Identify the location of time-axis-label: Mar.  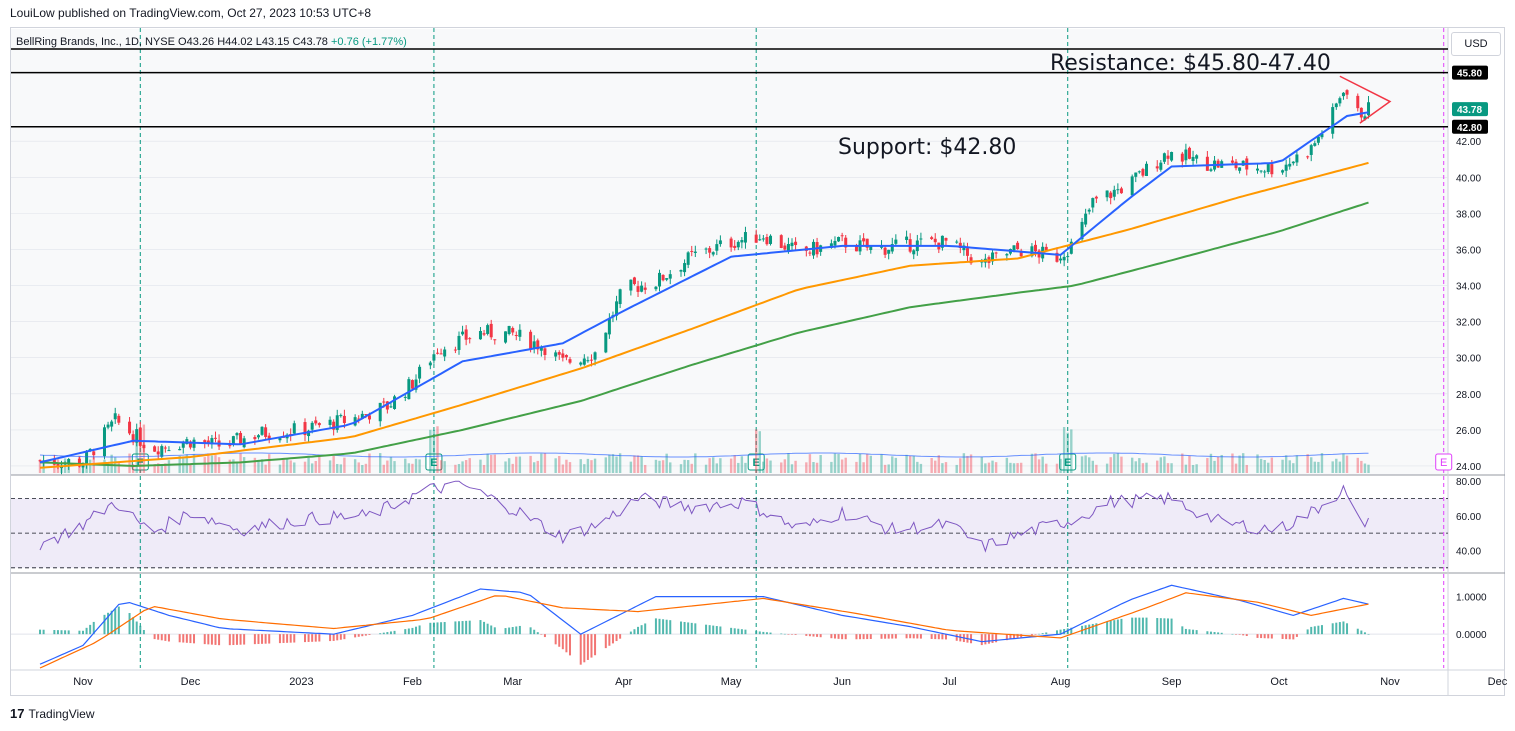
(512, 682).